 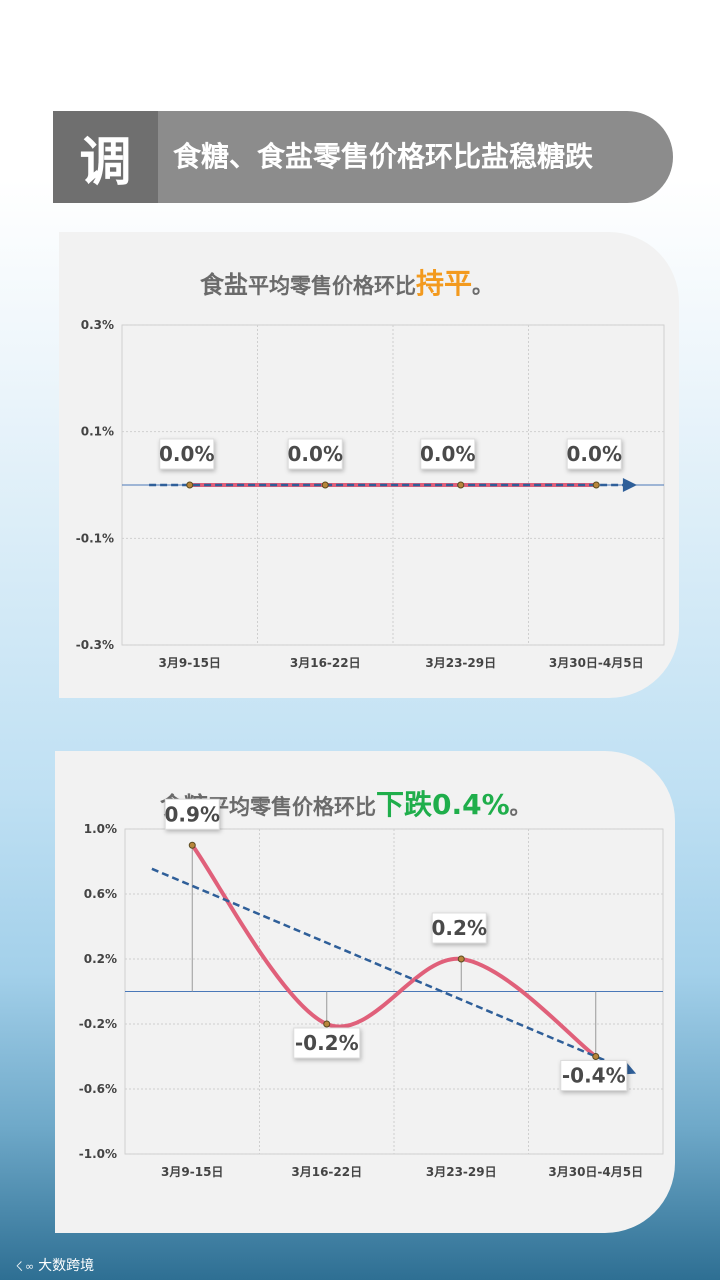 What do you see at coordinates (100, 829) in the screenshot?
I see `sugar-ytick-label: 1.0%` at bounding box center [100, 829].